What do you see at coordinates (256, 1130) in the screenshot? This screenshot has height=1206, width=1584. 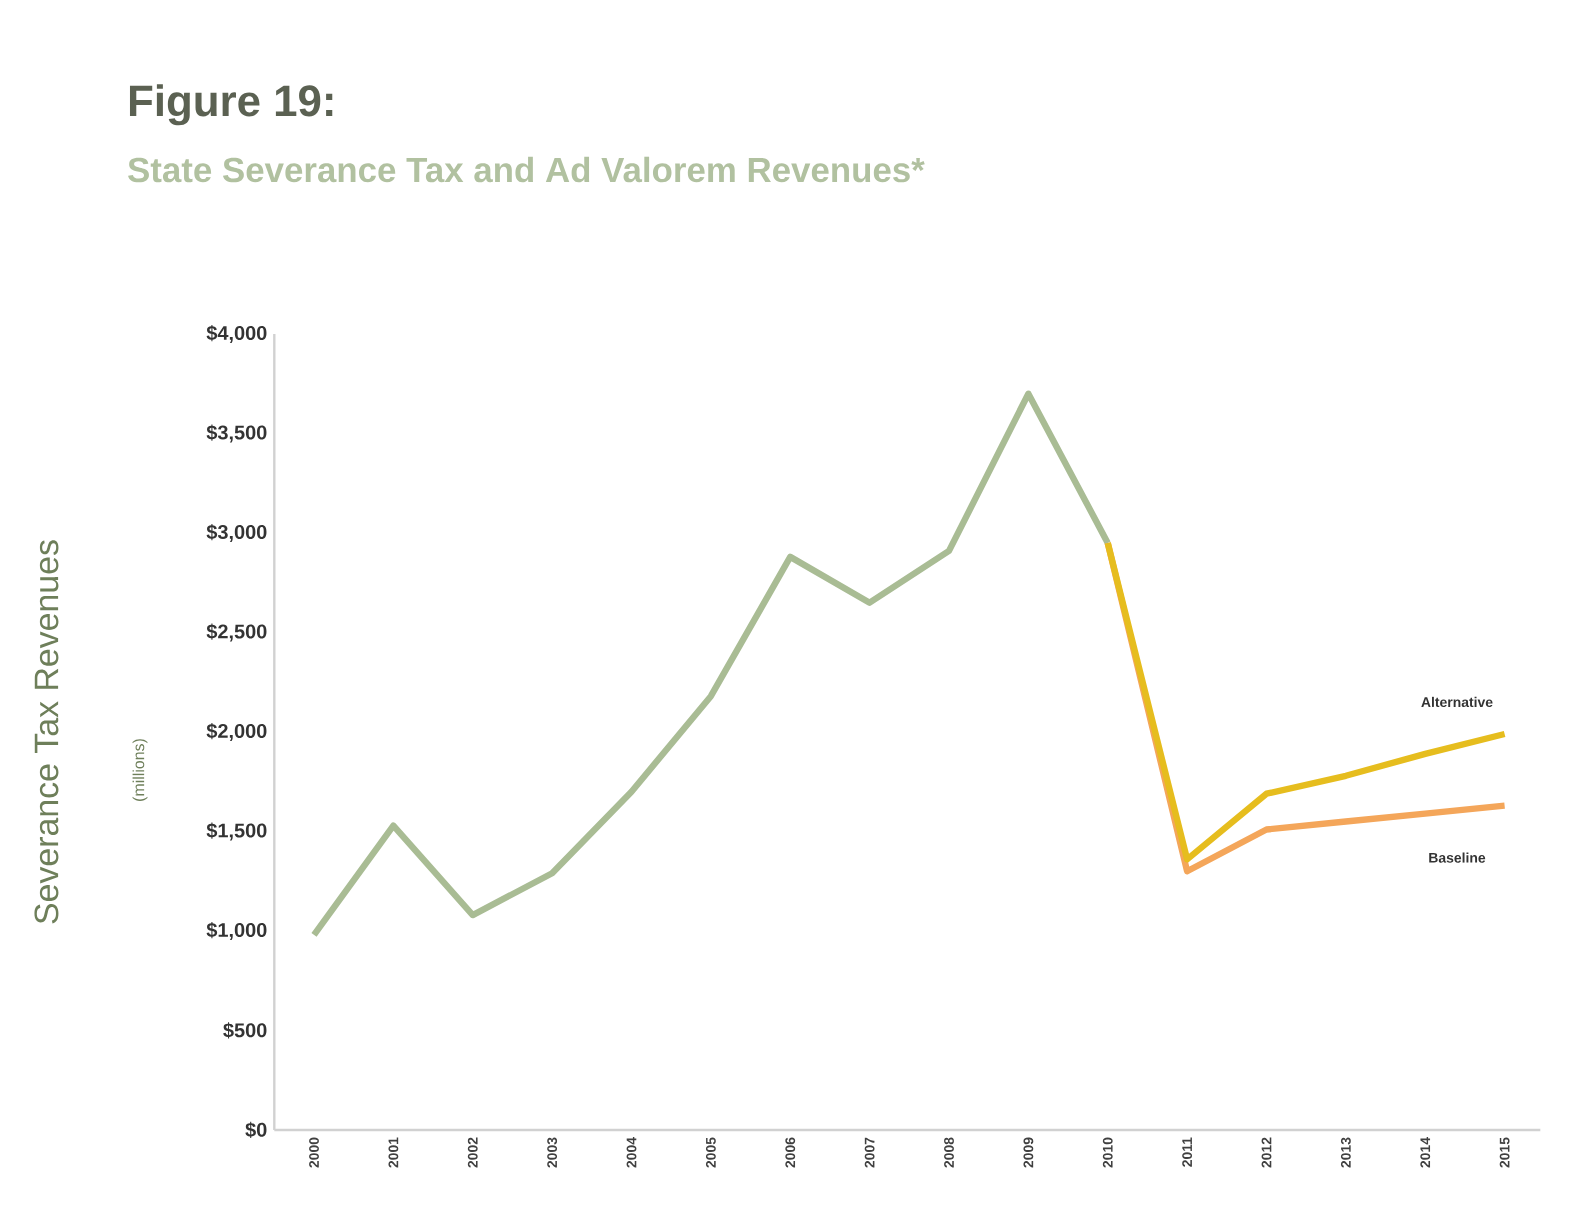 I see `y-tick-label: $0` at bounding box center [256, 1130].